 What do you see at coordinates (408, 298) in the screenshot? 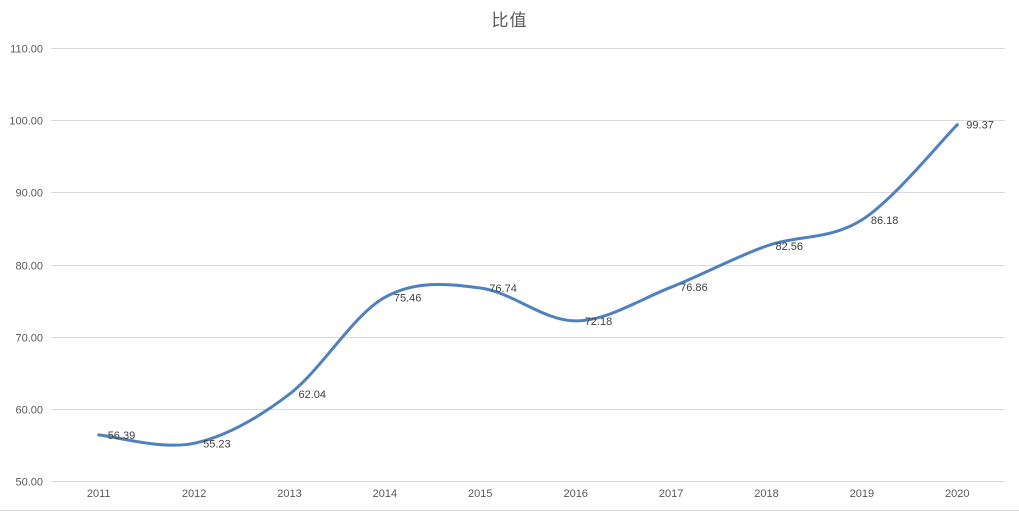
I see `data-label: 75.46` at bounding box center [408, 298].